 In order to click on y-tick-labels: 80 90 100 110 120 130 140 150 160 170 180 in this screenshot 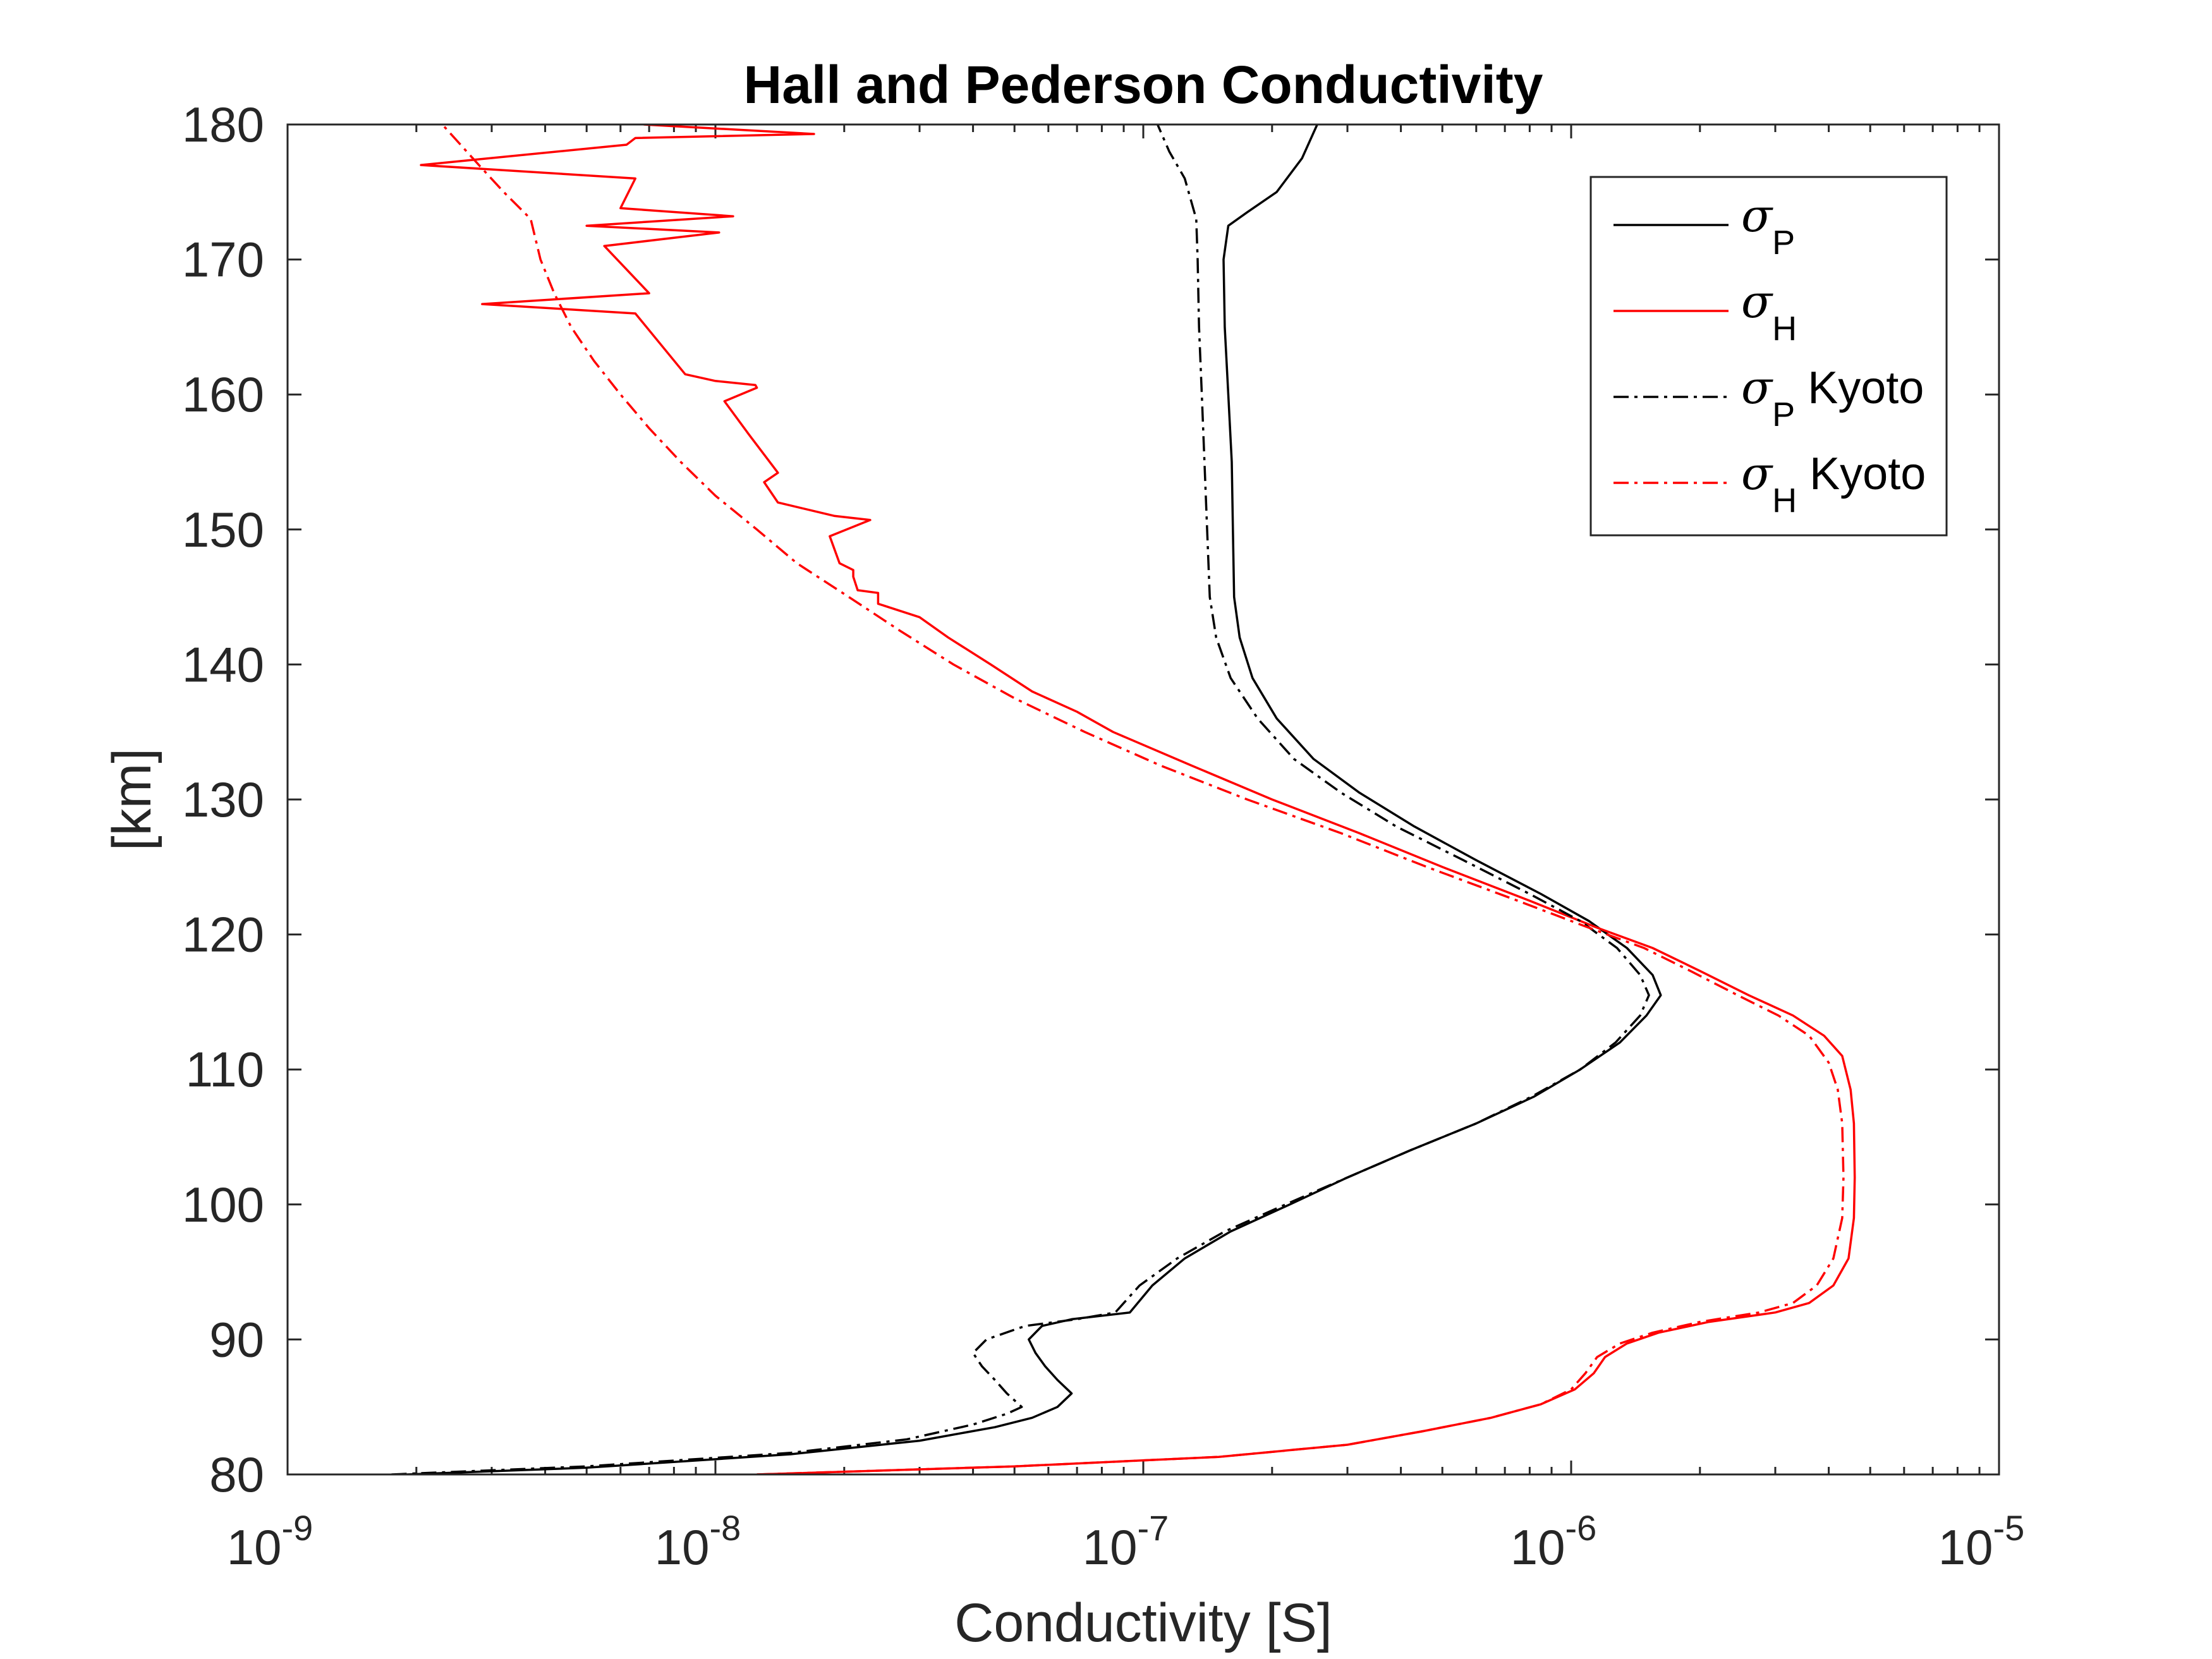, I will do `click(223, 799)`.